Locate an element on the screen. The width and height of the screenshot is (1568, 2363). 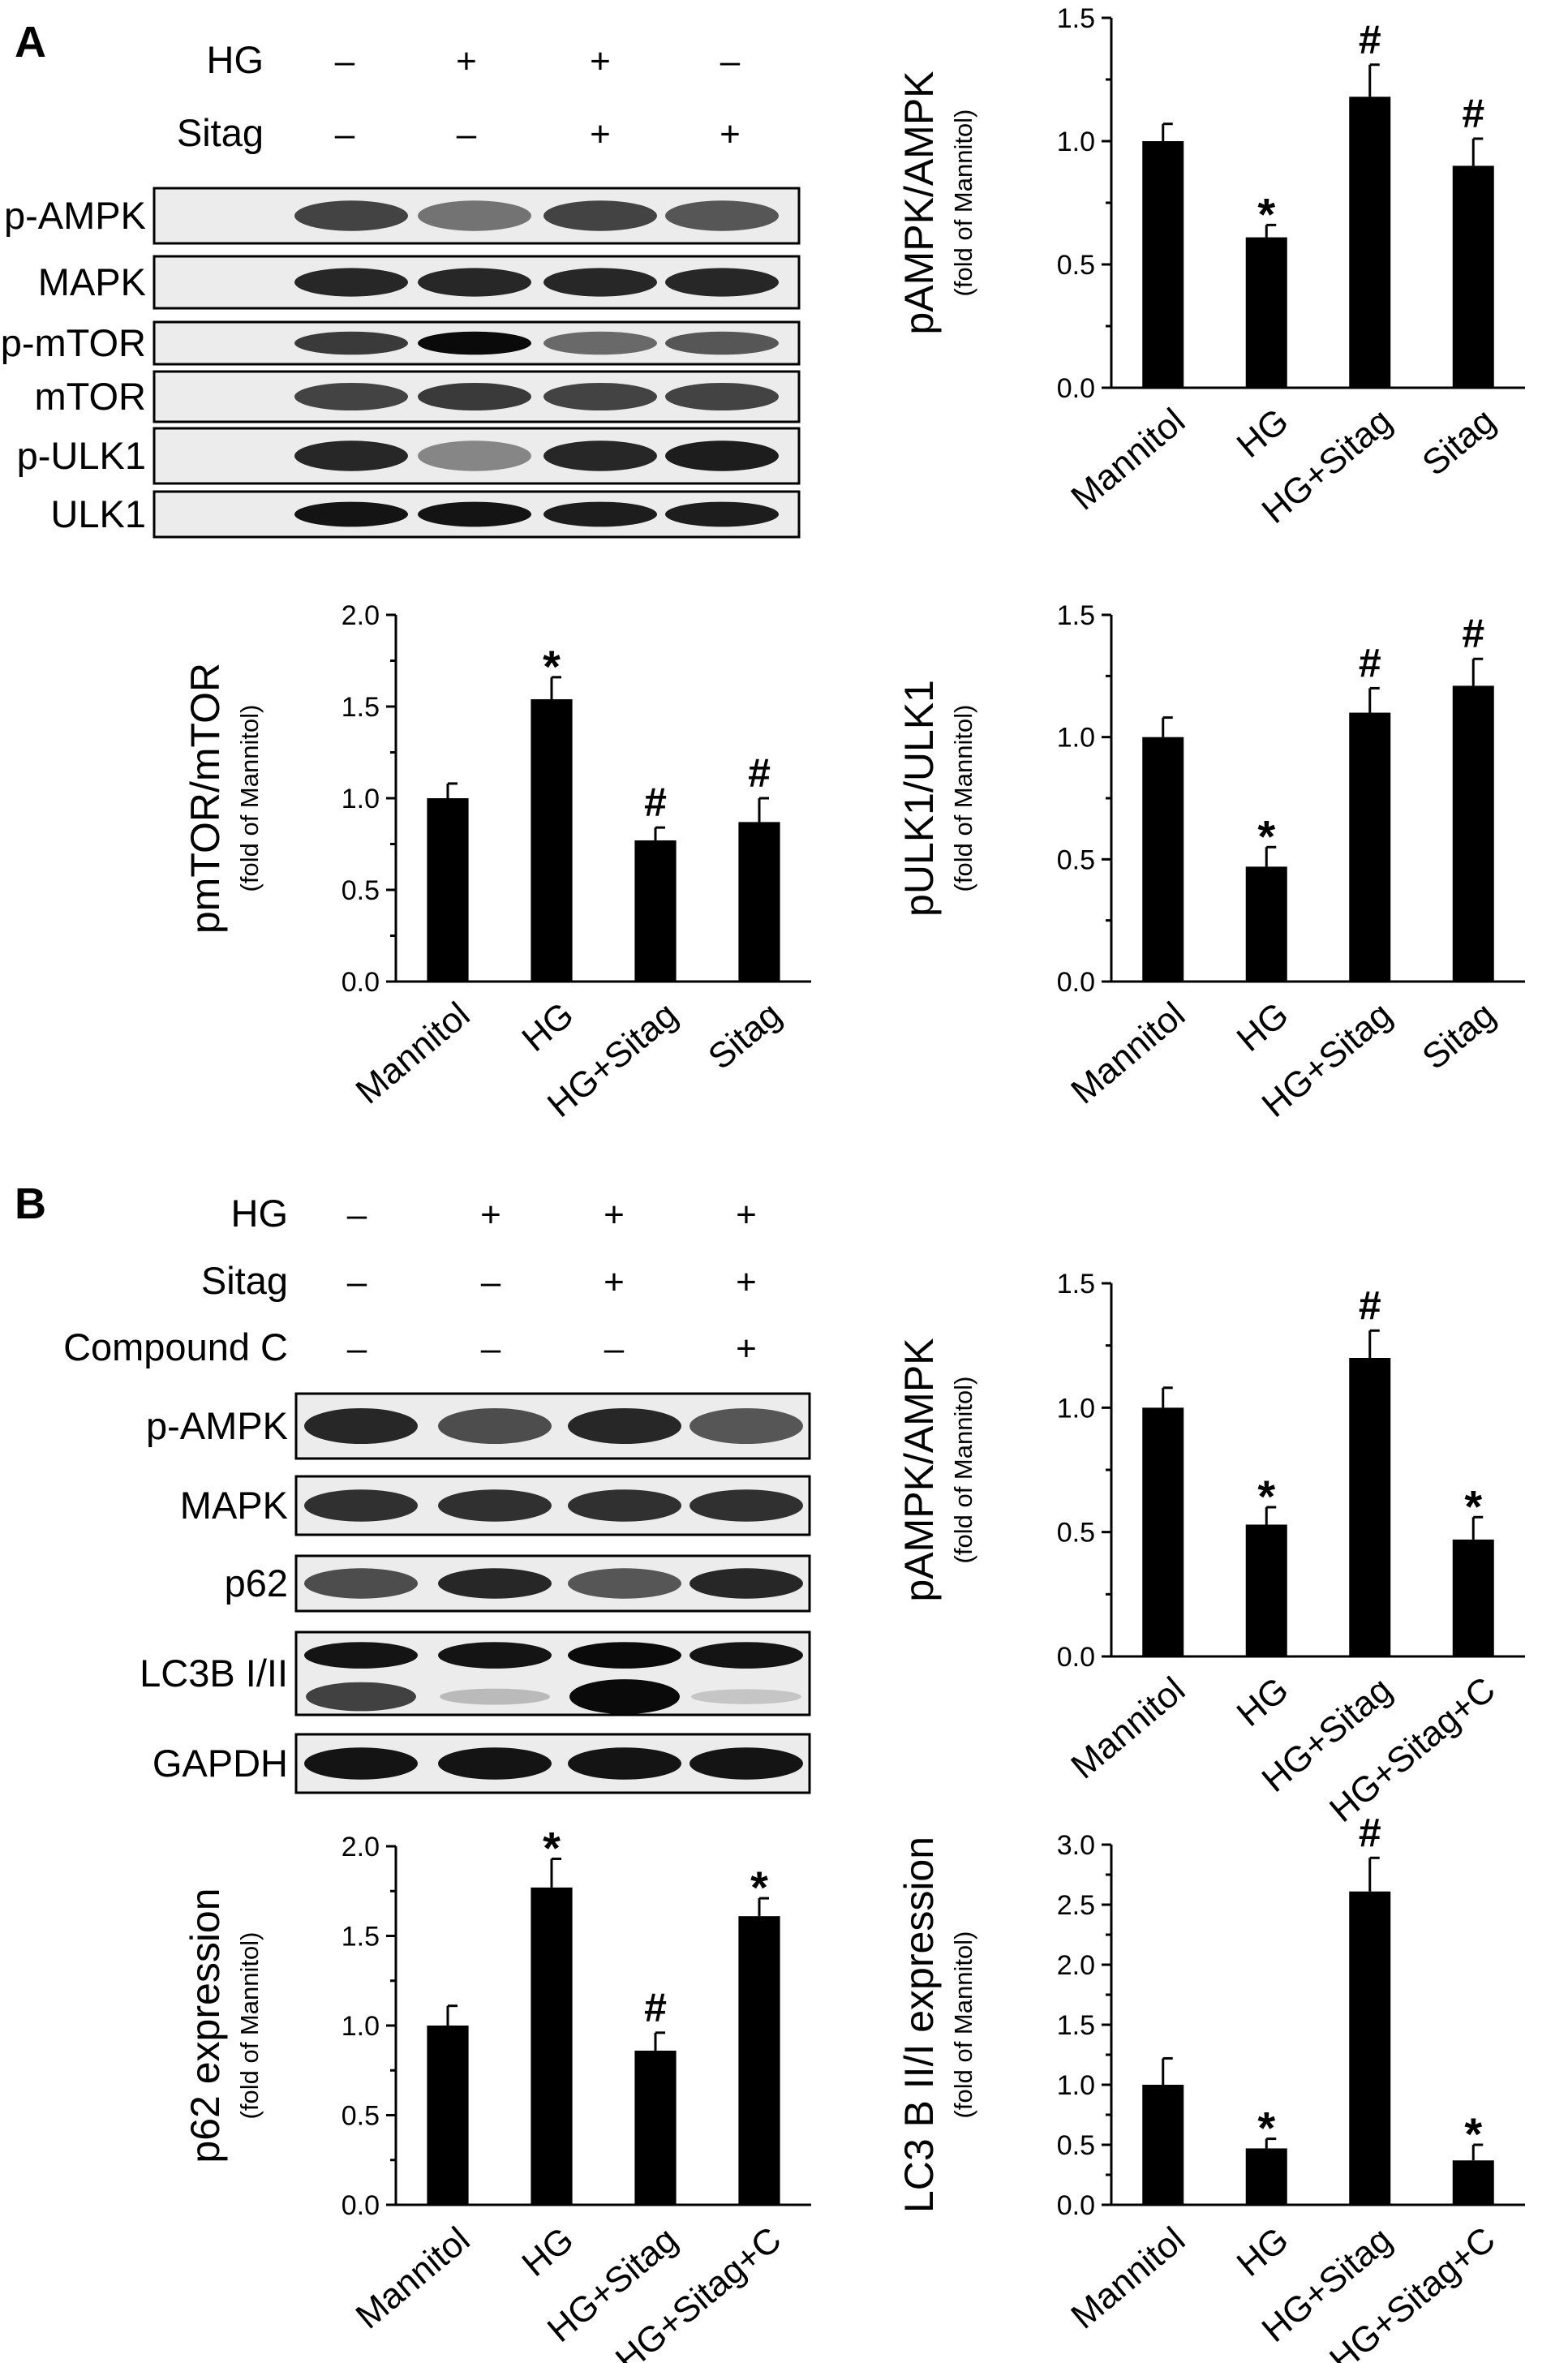
treatment-label-sitag: Sitag is located at coordinates (244, 1280).